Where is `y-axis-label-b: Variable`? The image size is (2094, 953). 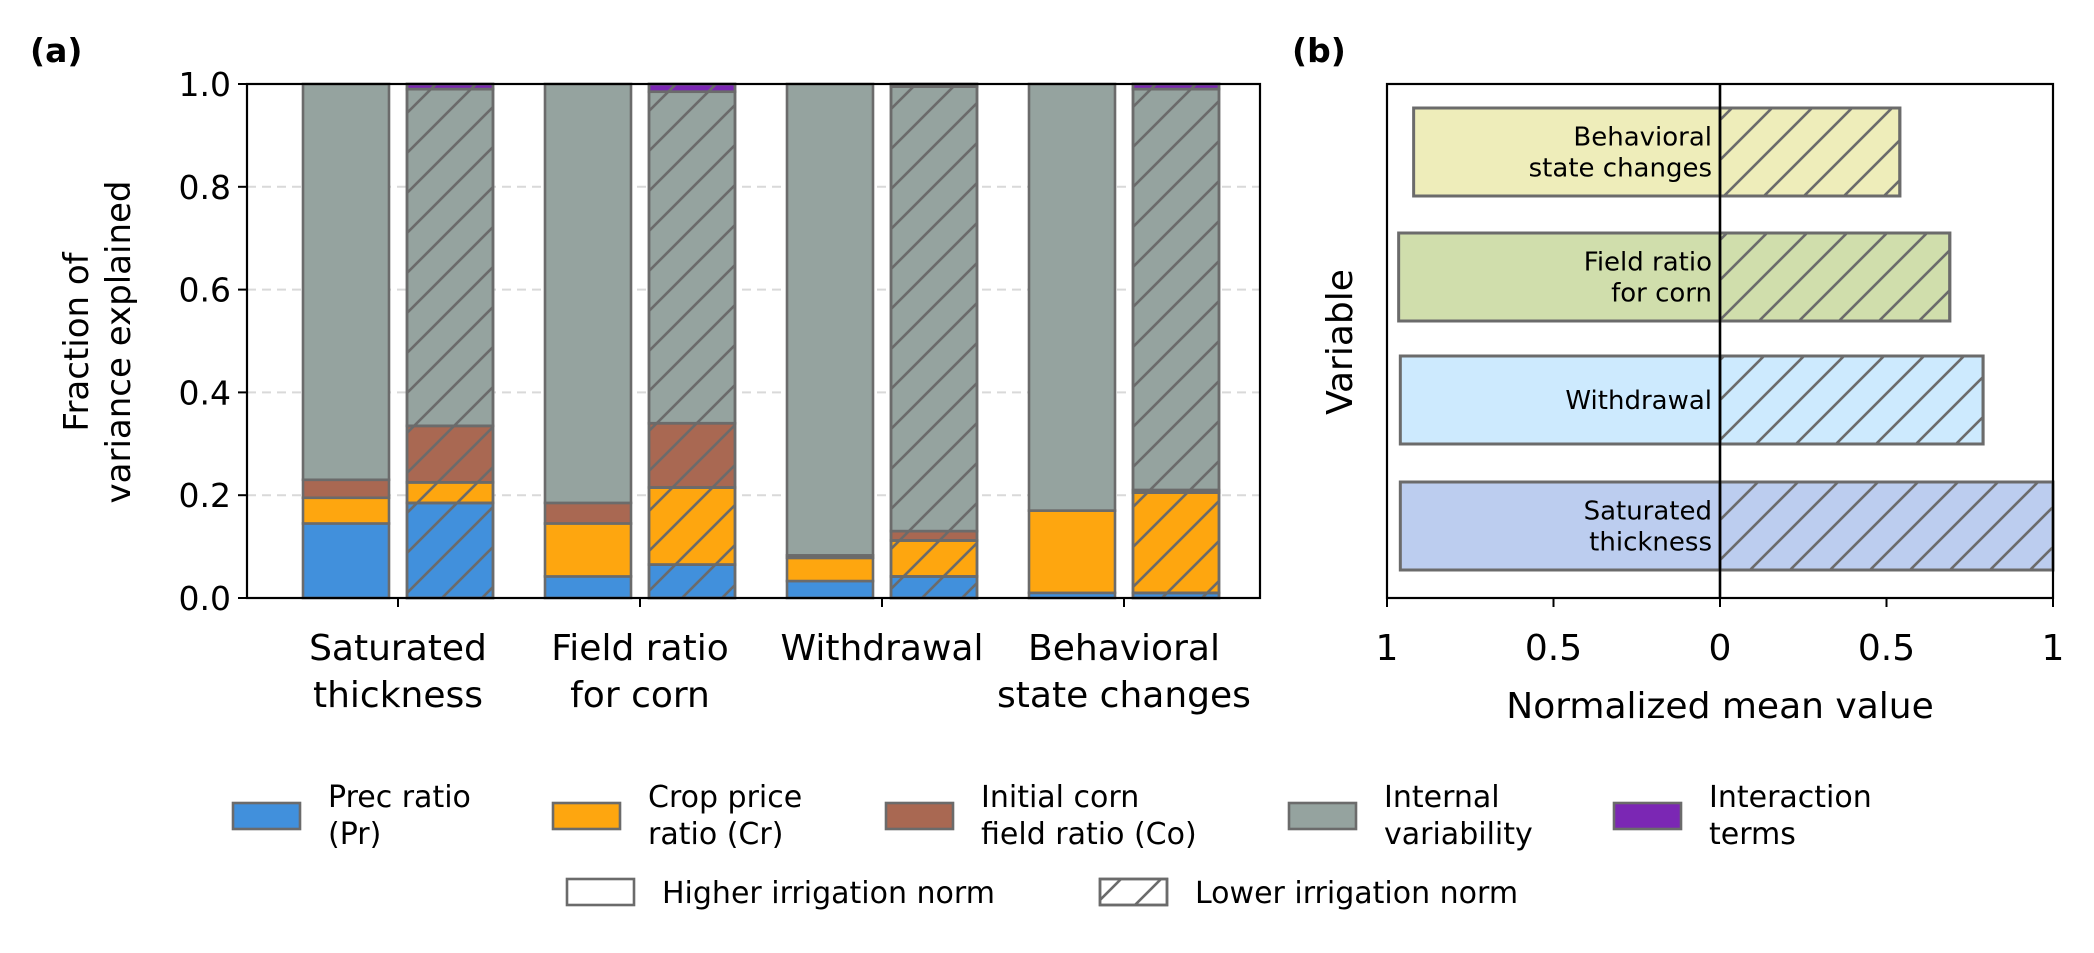
y-axis-label-b: Variable is located at coordinates (1340, 342).